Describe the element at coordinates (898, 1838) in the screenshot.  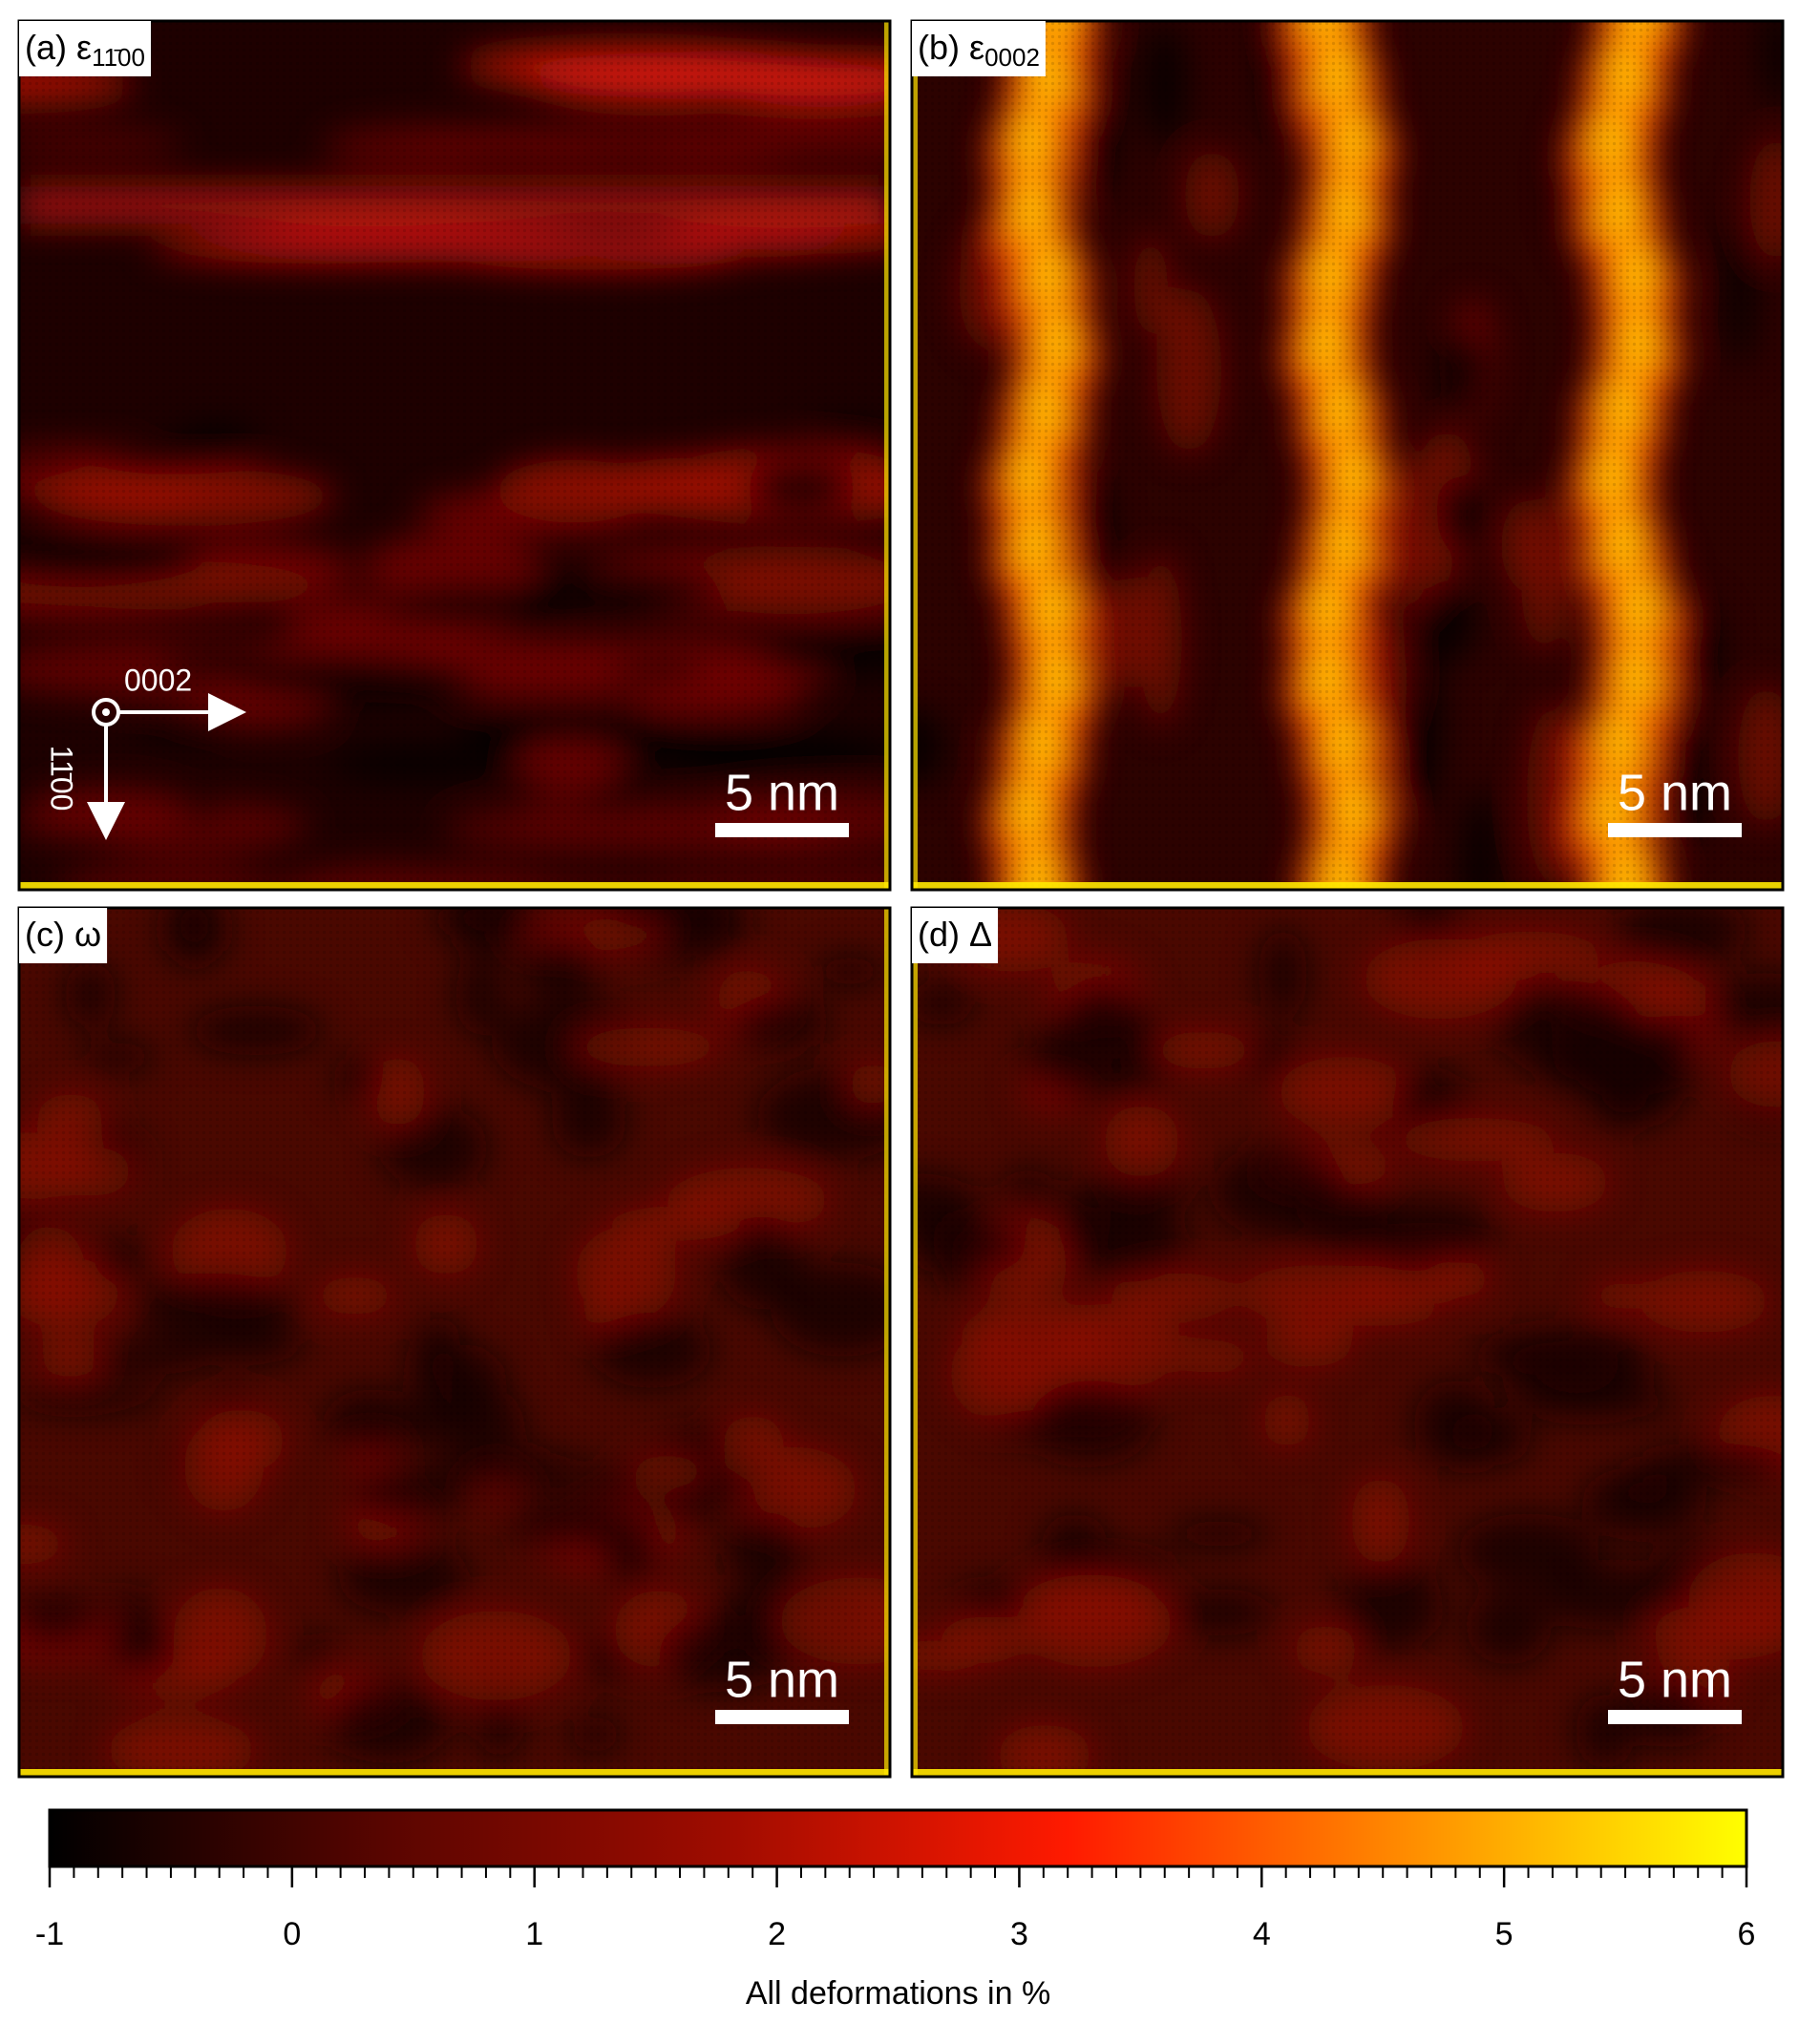
I see `colorbar` at that location.